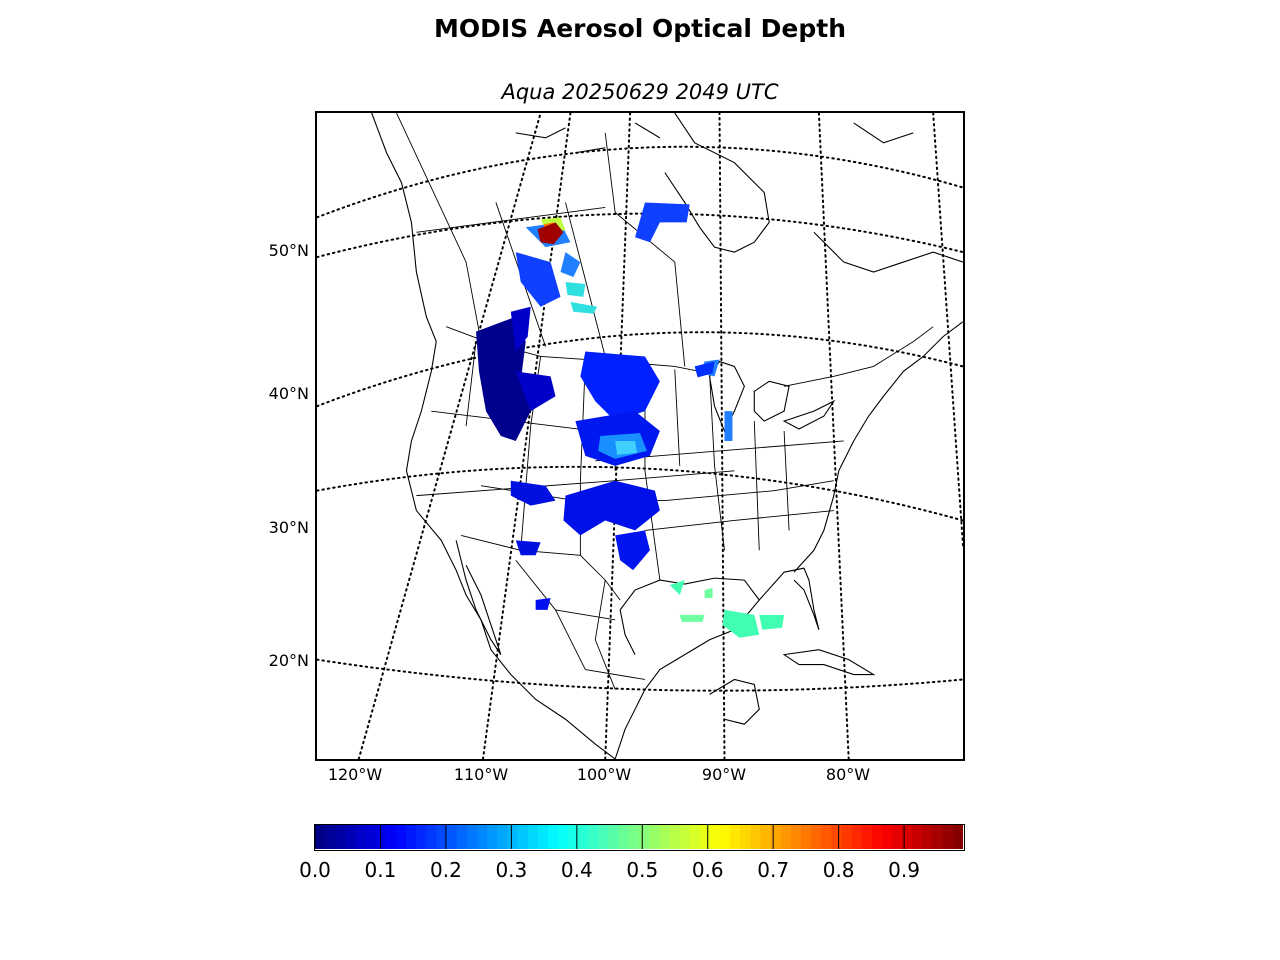 The image size is (1280, 960). I want to click on lat-label-50n: 50°N, so click(288, 250).